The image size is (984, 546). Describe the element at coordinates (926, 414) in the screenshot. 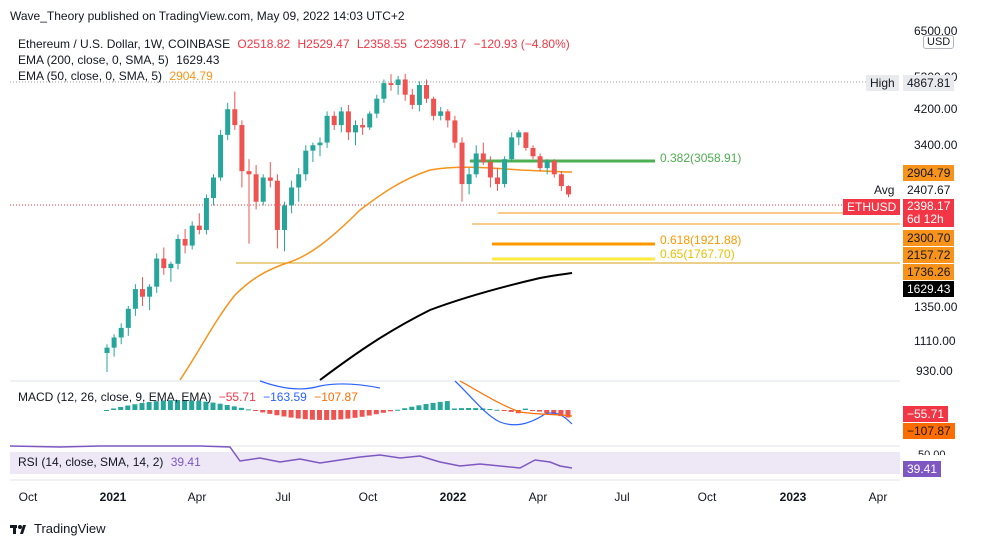

I see `macd-hist-tag: −55.71` at that location.